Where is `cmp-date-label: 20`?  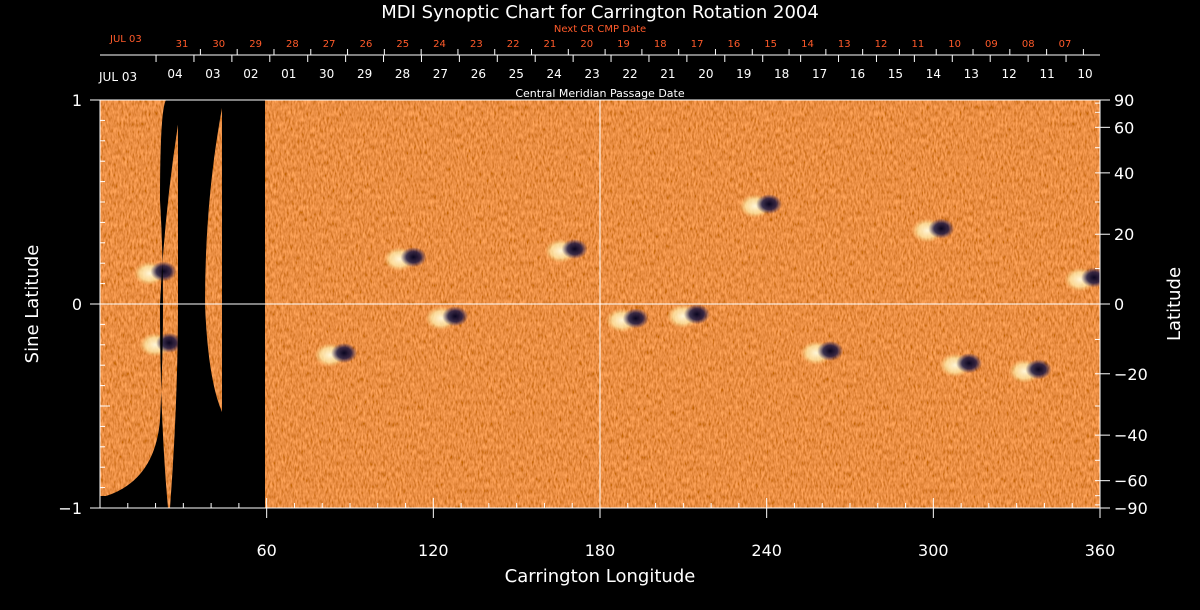
cmp-date-label: 20 is located at coordinates (705, 74).